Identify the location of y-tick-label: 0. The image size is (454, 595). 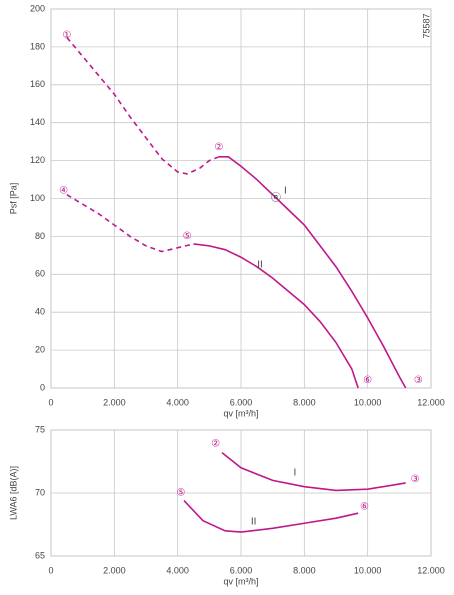
(42, 387).